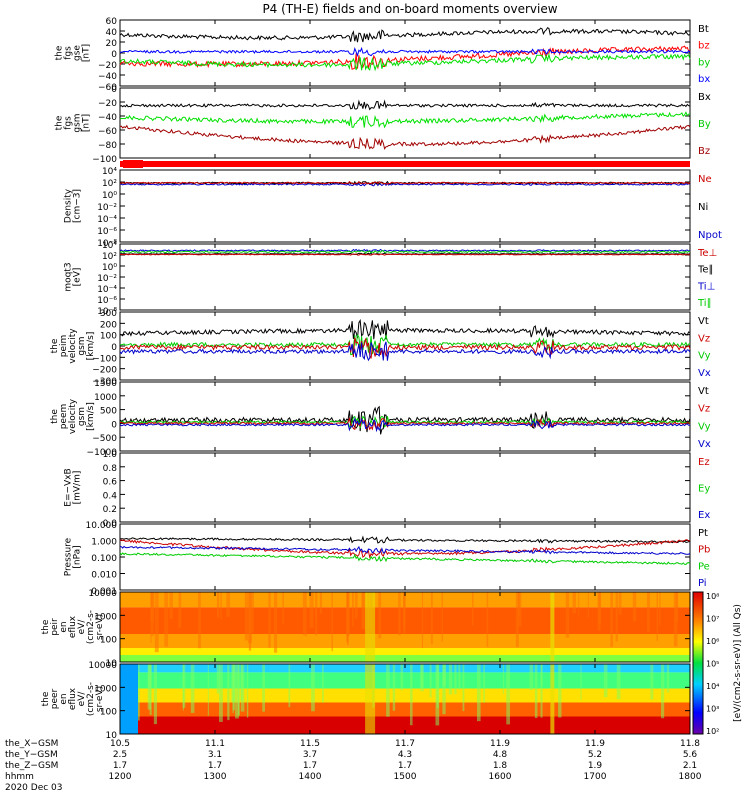 This screenshot has width=750, height=804. What do you see at coordinates (690, 766) in the screenshot?
I see `x-axis-value: 2.1` at bounding box center [690, 766].